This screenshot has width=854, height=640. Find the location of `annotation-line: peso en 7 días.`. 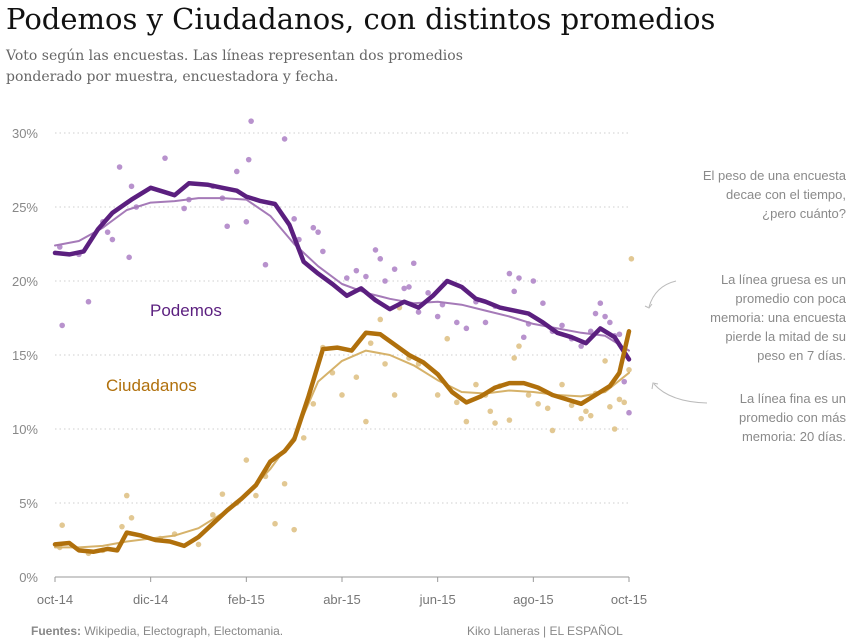

annotation-line: peso en 7 días. is located at coordinates (801, 355).